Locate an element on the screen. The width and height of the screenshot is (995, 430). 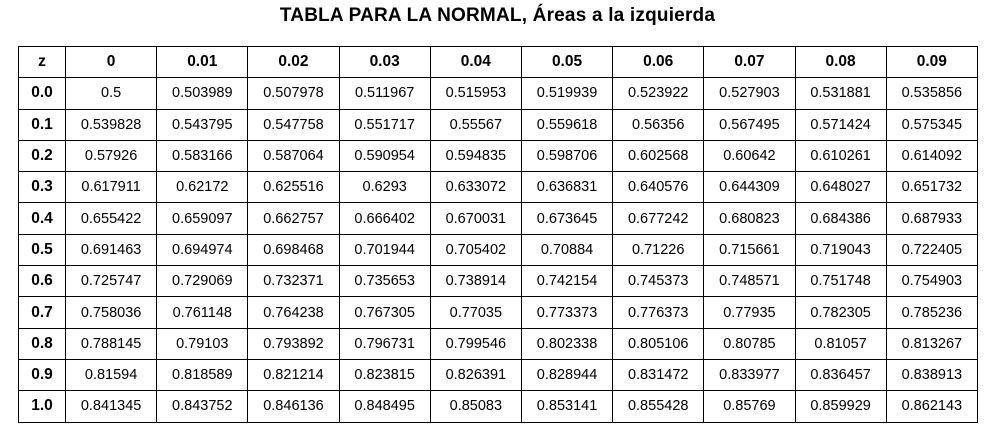
table-cell: 0.732371 is located at coordinates (293, 281).